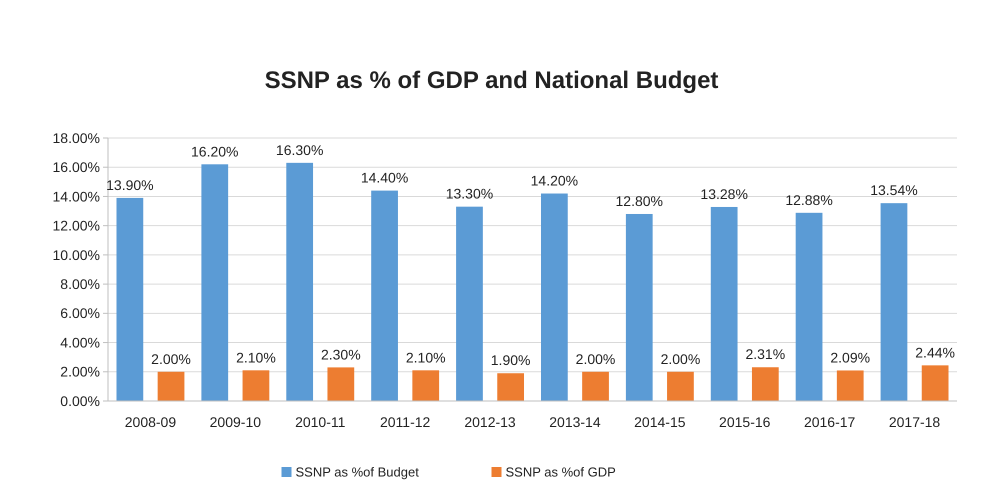 This screenshot has height=494, width=983. Describe the element at coordinates (76, 167) in the screenshot. I see `y-tick-label: 16.00%` at that location.